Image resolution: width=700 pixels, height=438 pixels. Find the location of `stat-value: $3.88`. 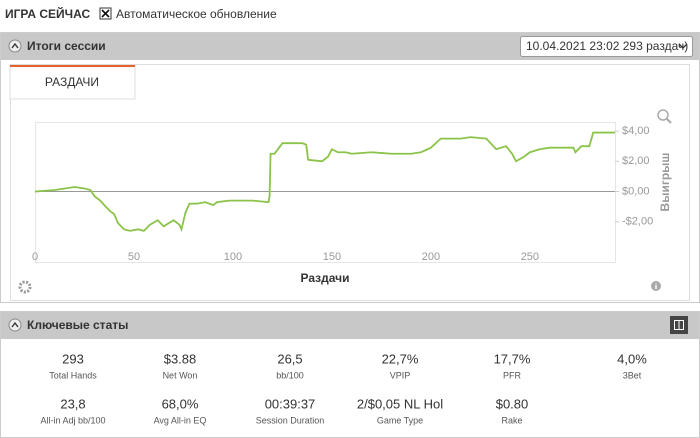

stat-value: $3.88 is located at coordinates (180, 358).